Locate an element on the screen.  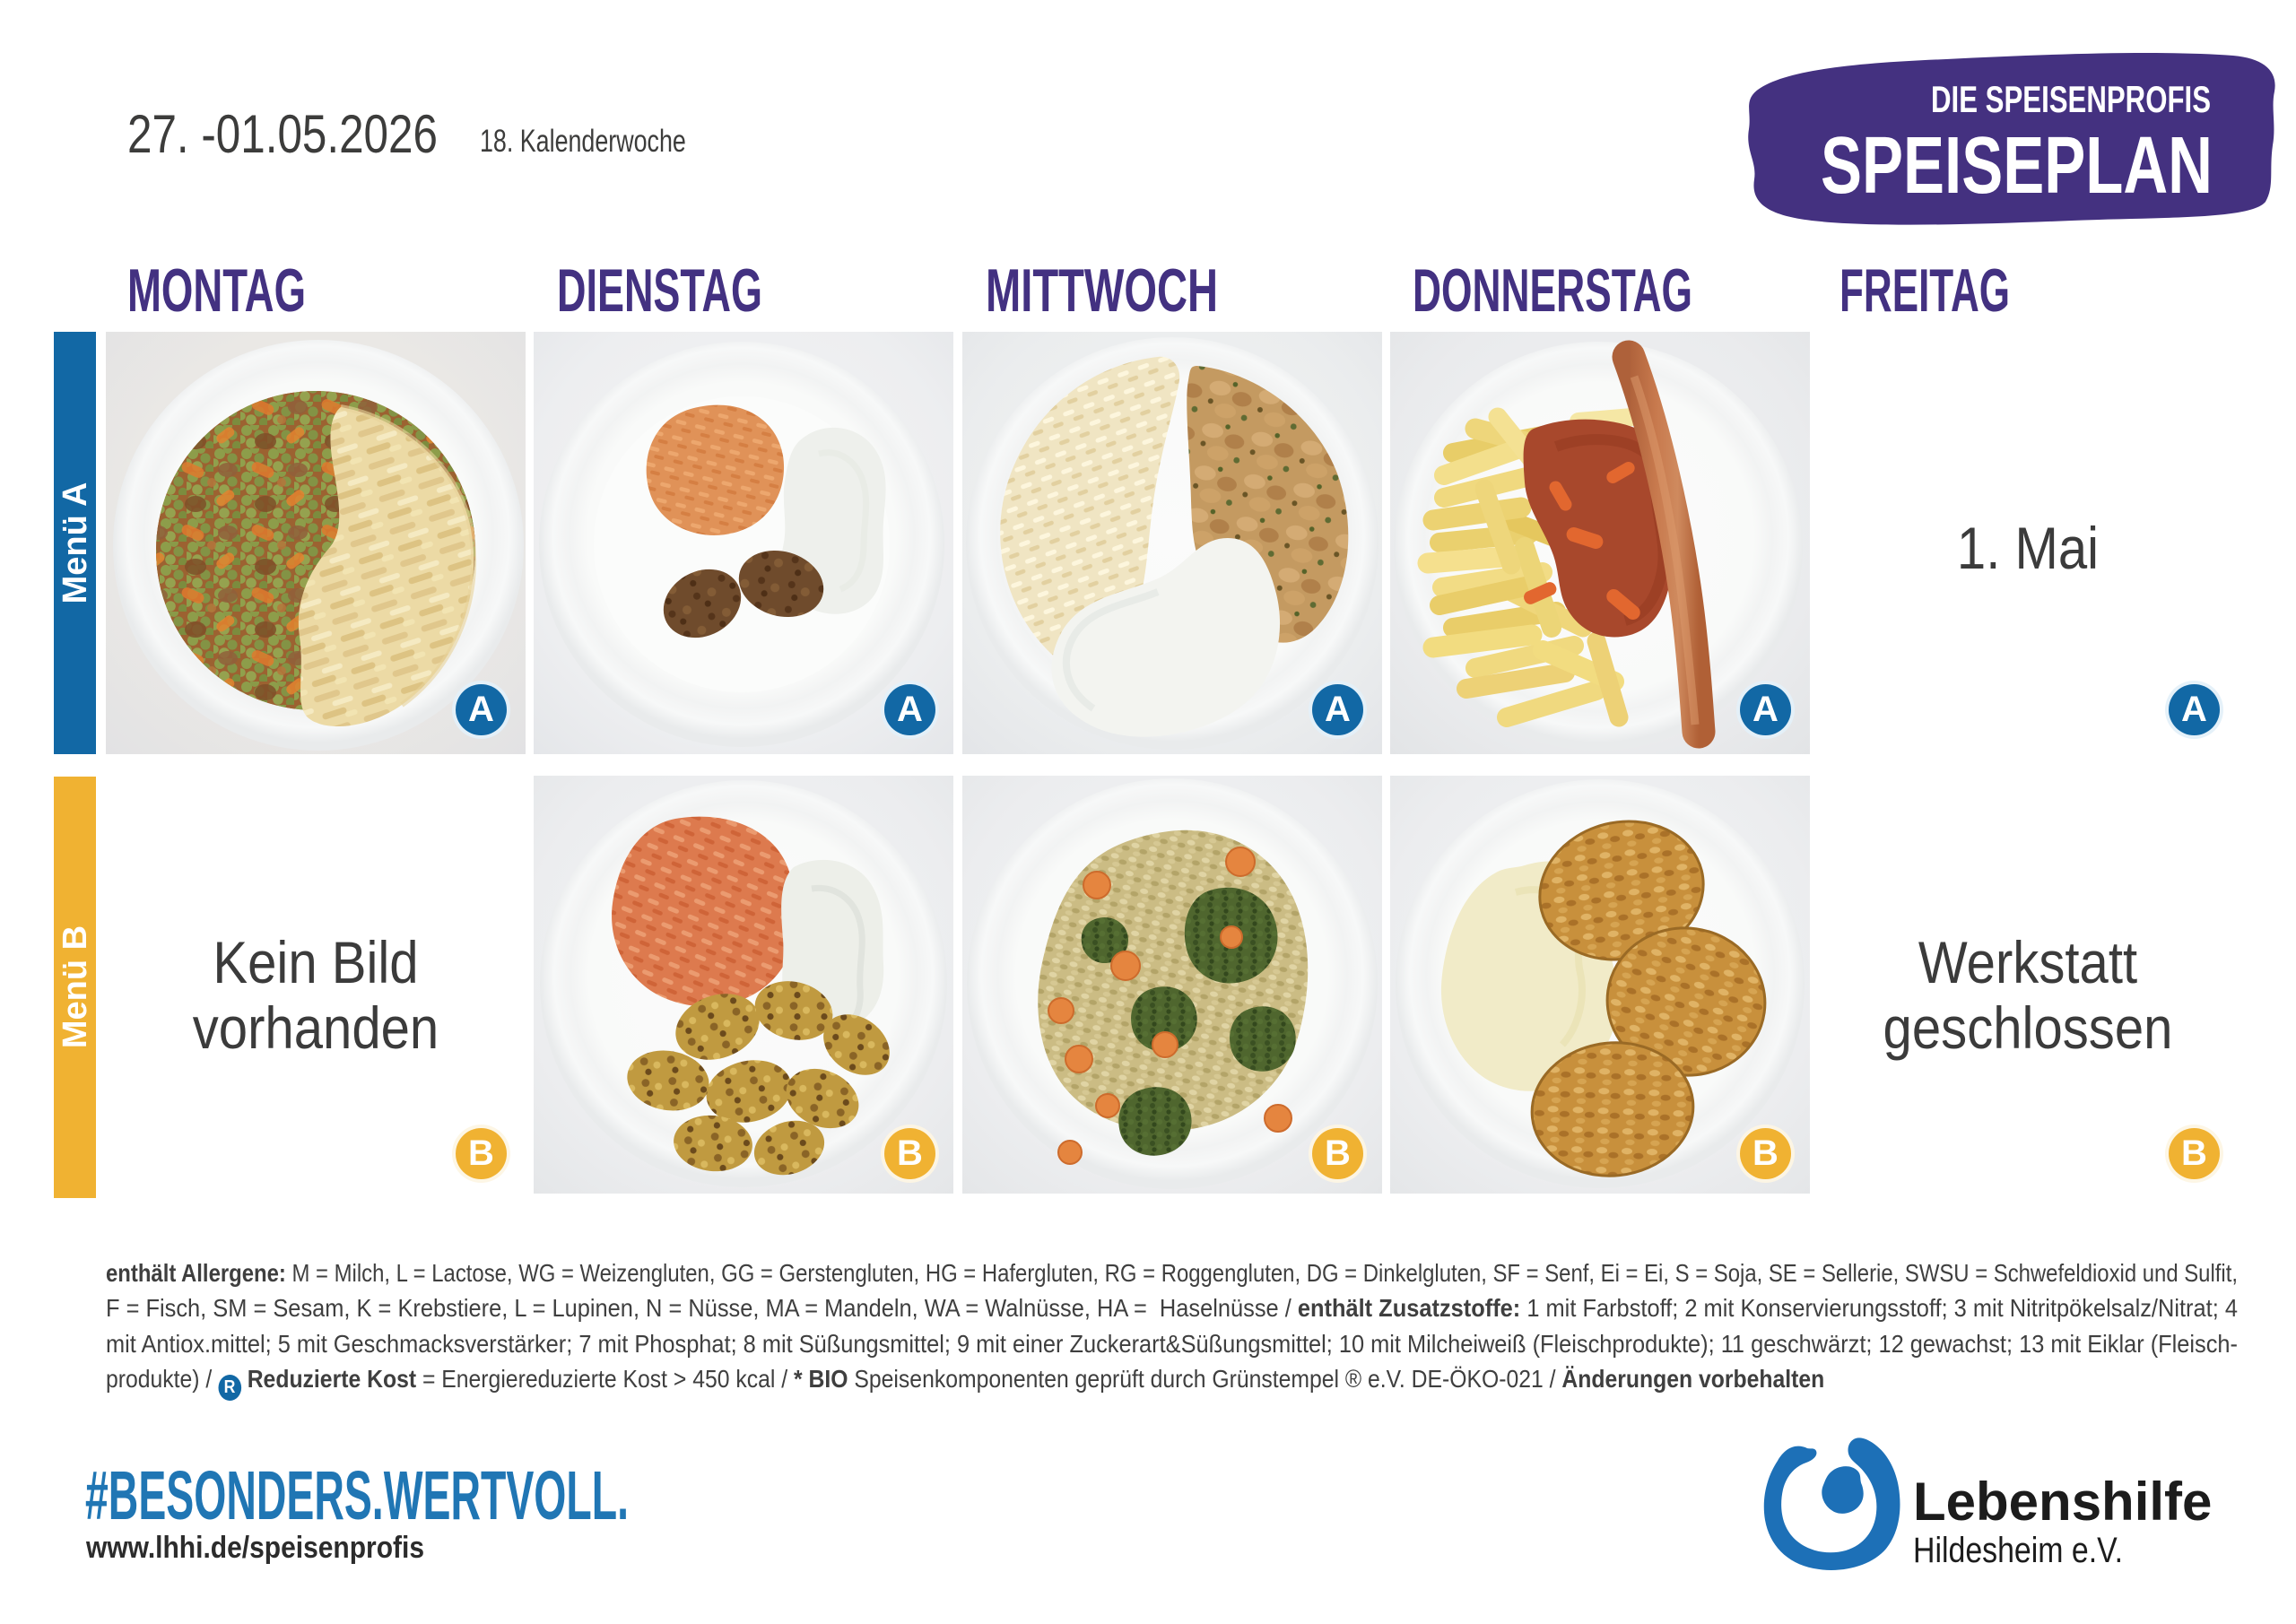
svg-text: Hildesheim e.V. is located at coordinates (2018, 1550).